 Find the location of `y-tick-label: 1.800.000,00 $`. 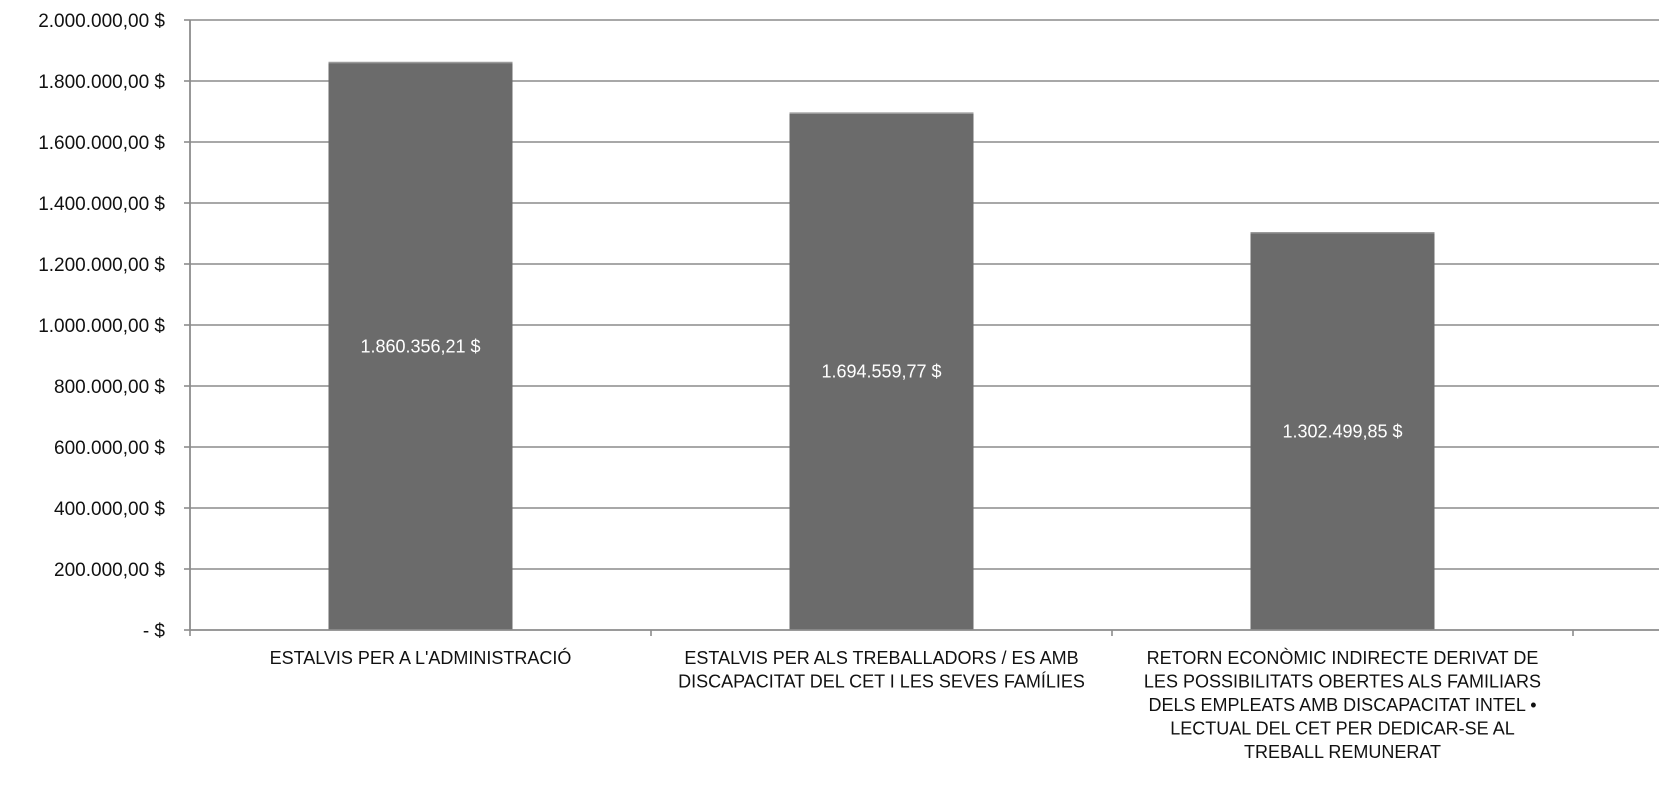

y-tick-label: 1.800.000,00 $ is located at coordinates (101, 82).